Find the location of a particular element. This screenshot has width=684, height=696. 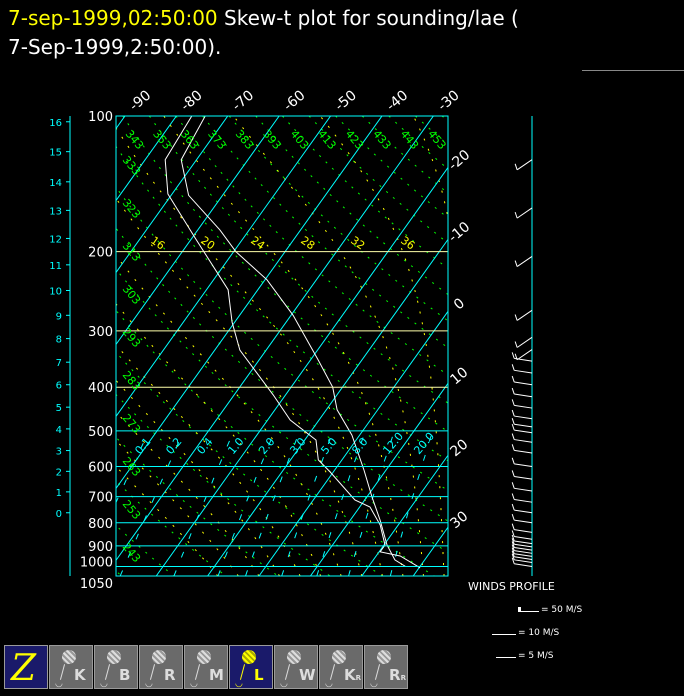

height-label: 15 is located at coordinates (55, 153).